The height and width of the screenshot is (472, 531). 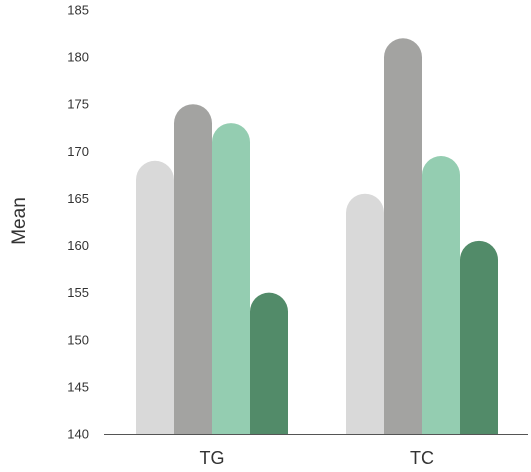 What do you see at coordinates (78, 104) in the screenshot?
I see `y-tick-label: 175` at bounding box center [78, 104].